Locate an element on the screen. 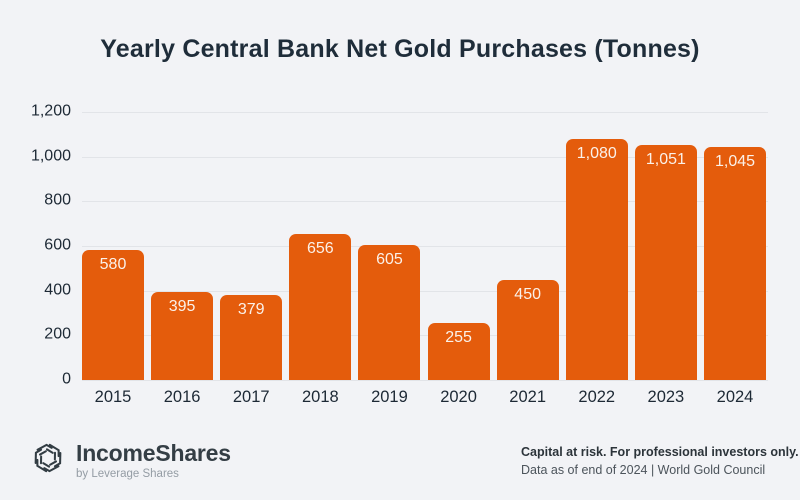  bar: 379 is located at coordinates (251, 337).